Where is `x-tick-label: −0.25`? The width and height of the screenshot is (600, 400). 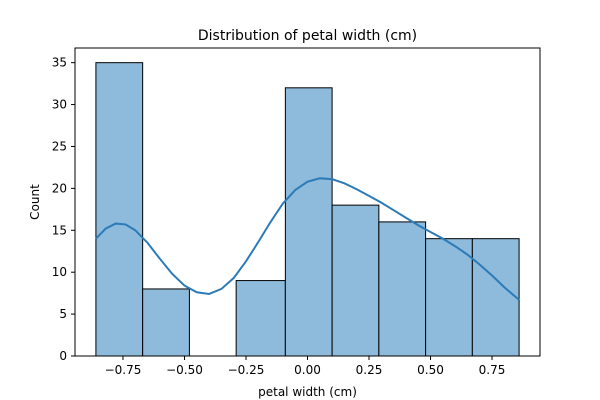
x-tick-label: −0.25 is located at coordinates (246, 370).